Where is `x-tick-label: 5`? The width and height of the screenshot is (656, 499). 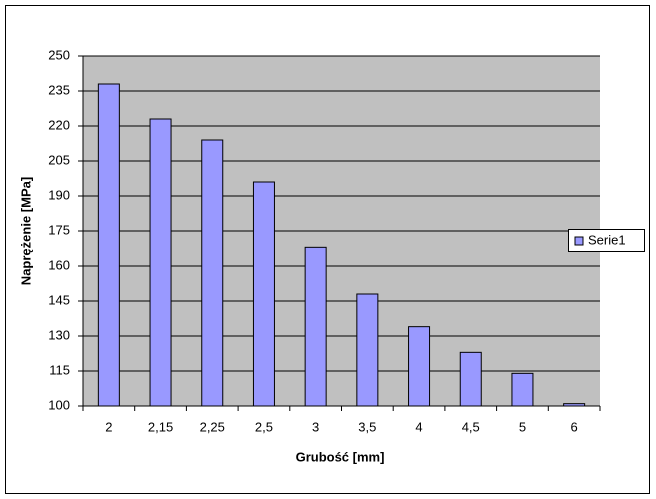
x-tick-label: 5 is located at coordinates (522, 426).